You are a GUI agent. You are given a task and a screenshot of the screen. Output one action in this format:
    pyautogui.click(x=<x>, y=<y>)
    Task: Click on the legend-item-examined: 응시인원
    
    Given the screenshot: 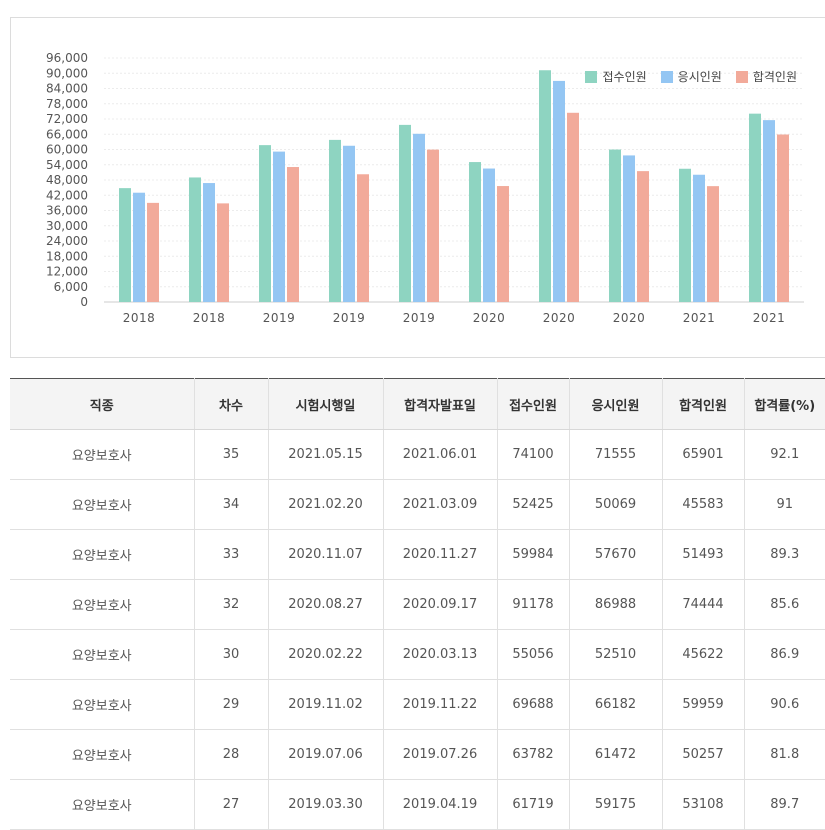 What is the action you would take?
    pyautogui.click(x=691, y=76)
    